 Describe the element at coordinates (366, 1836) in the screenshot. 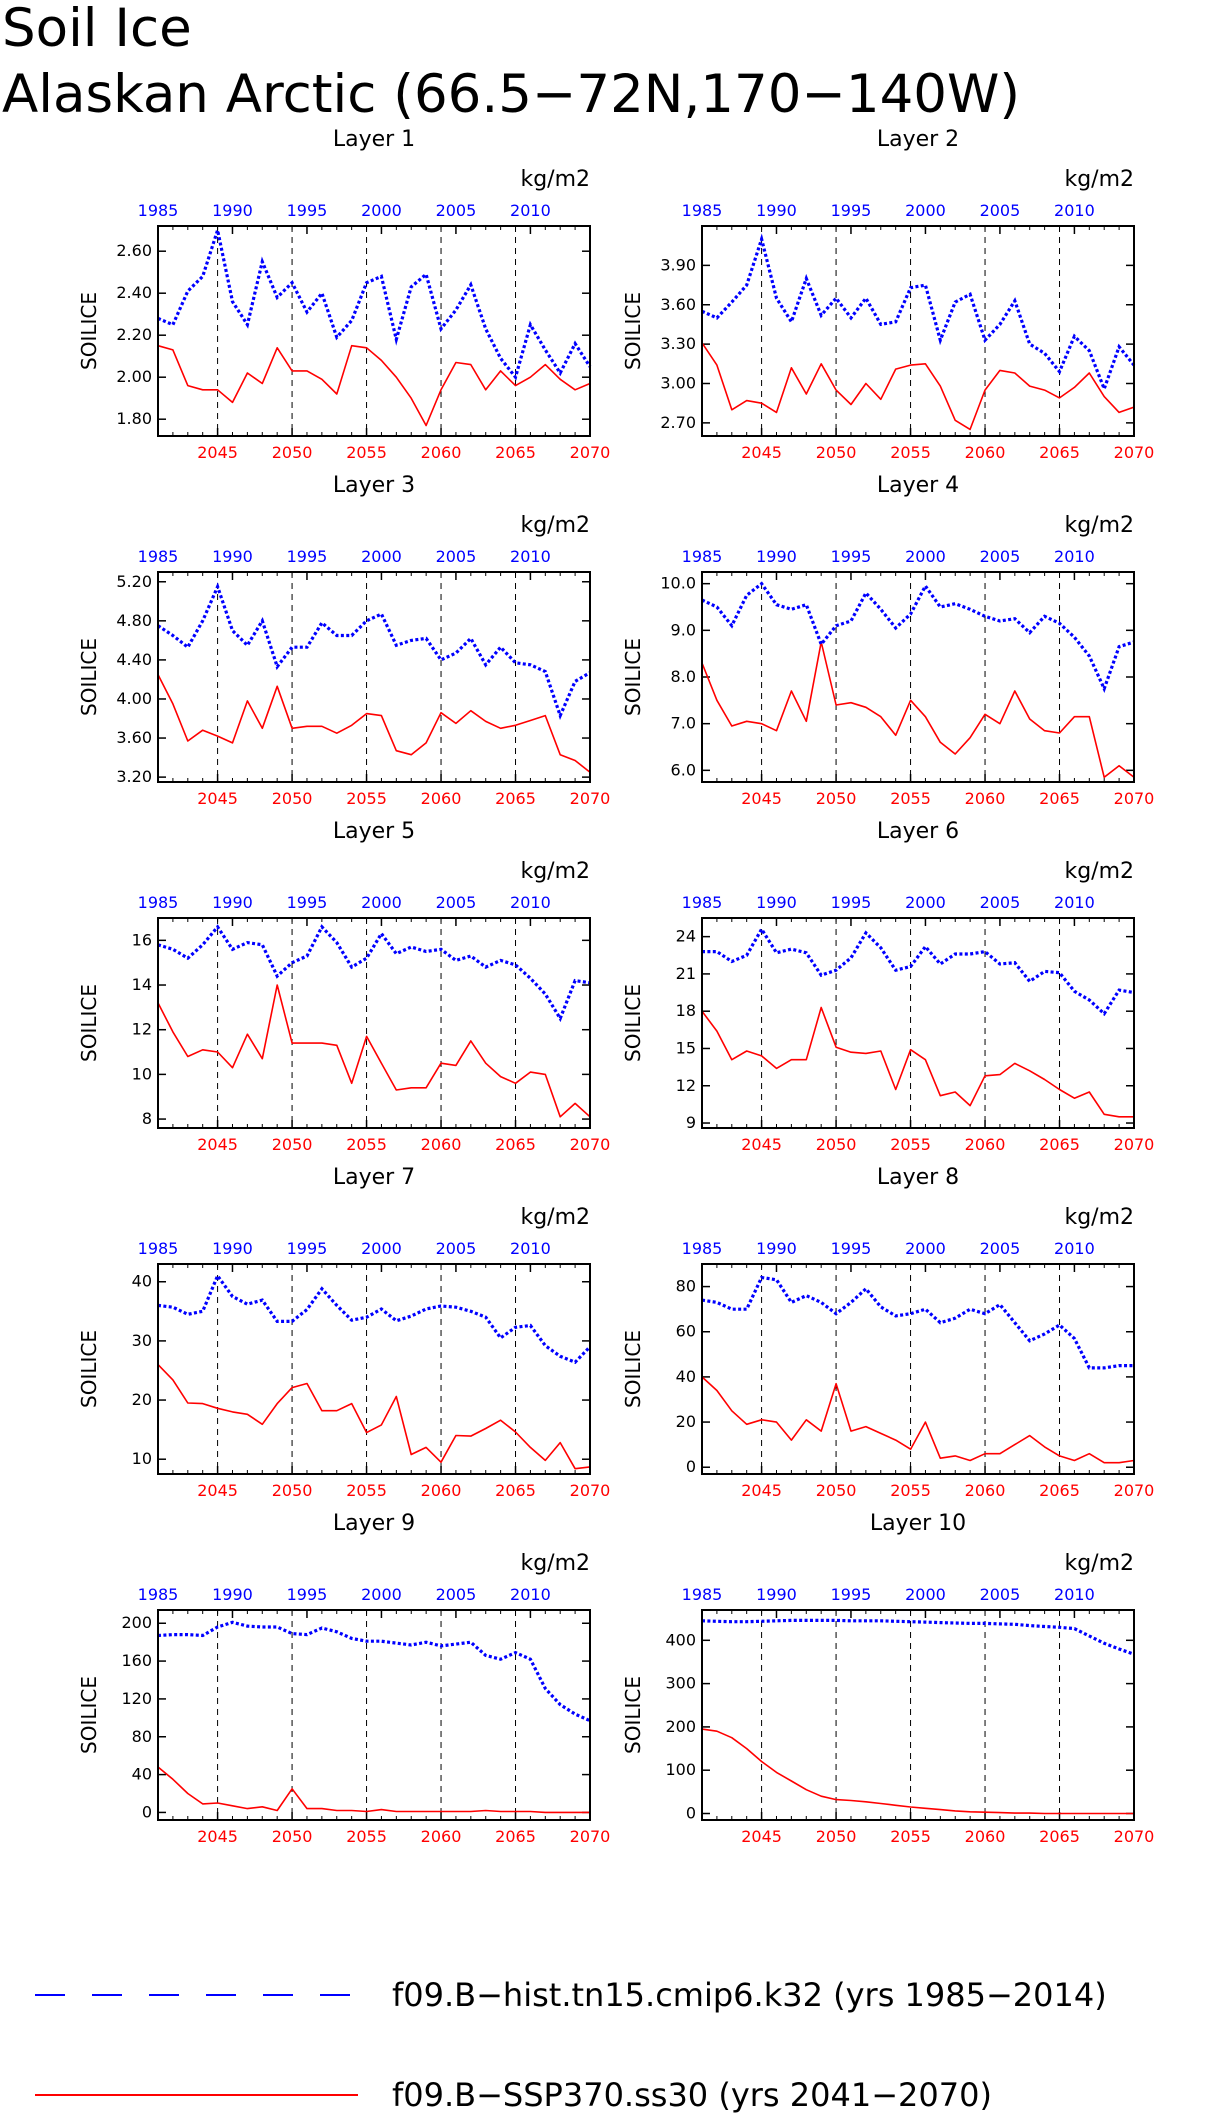

I see `layer-9-bottom-tick-label: 2055` at that location.